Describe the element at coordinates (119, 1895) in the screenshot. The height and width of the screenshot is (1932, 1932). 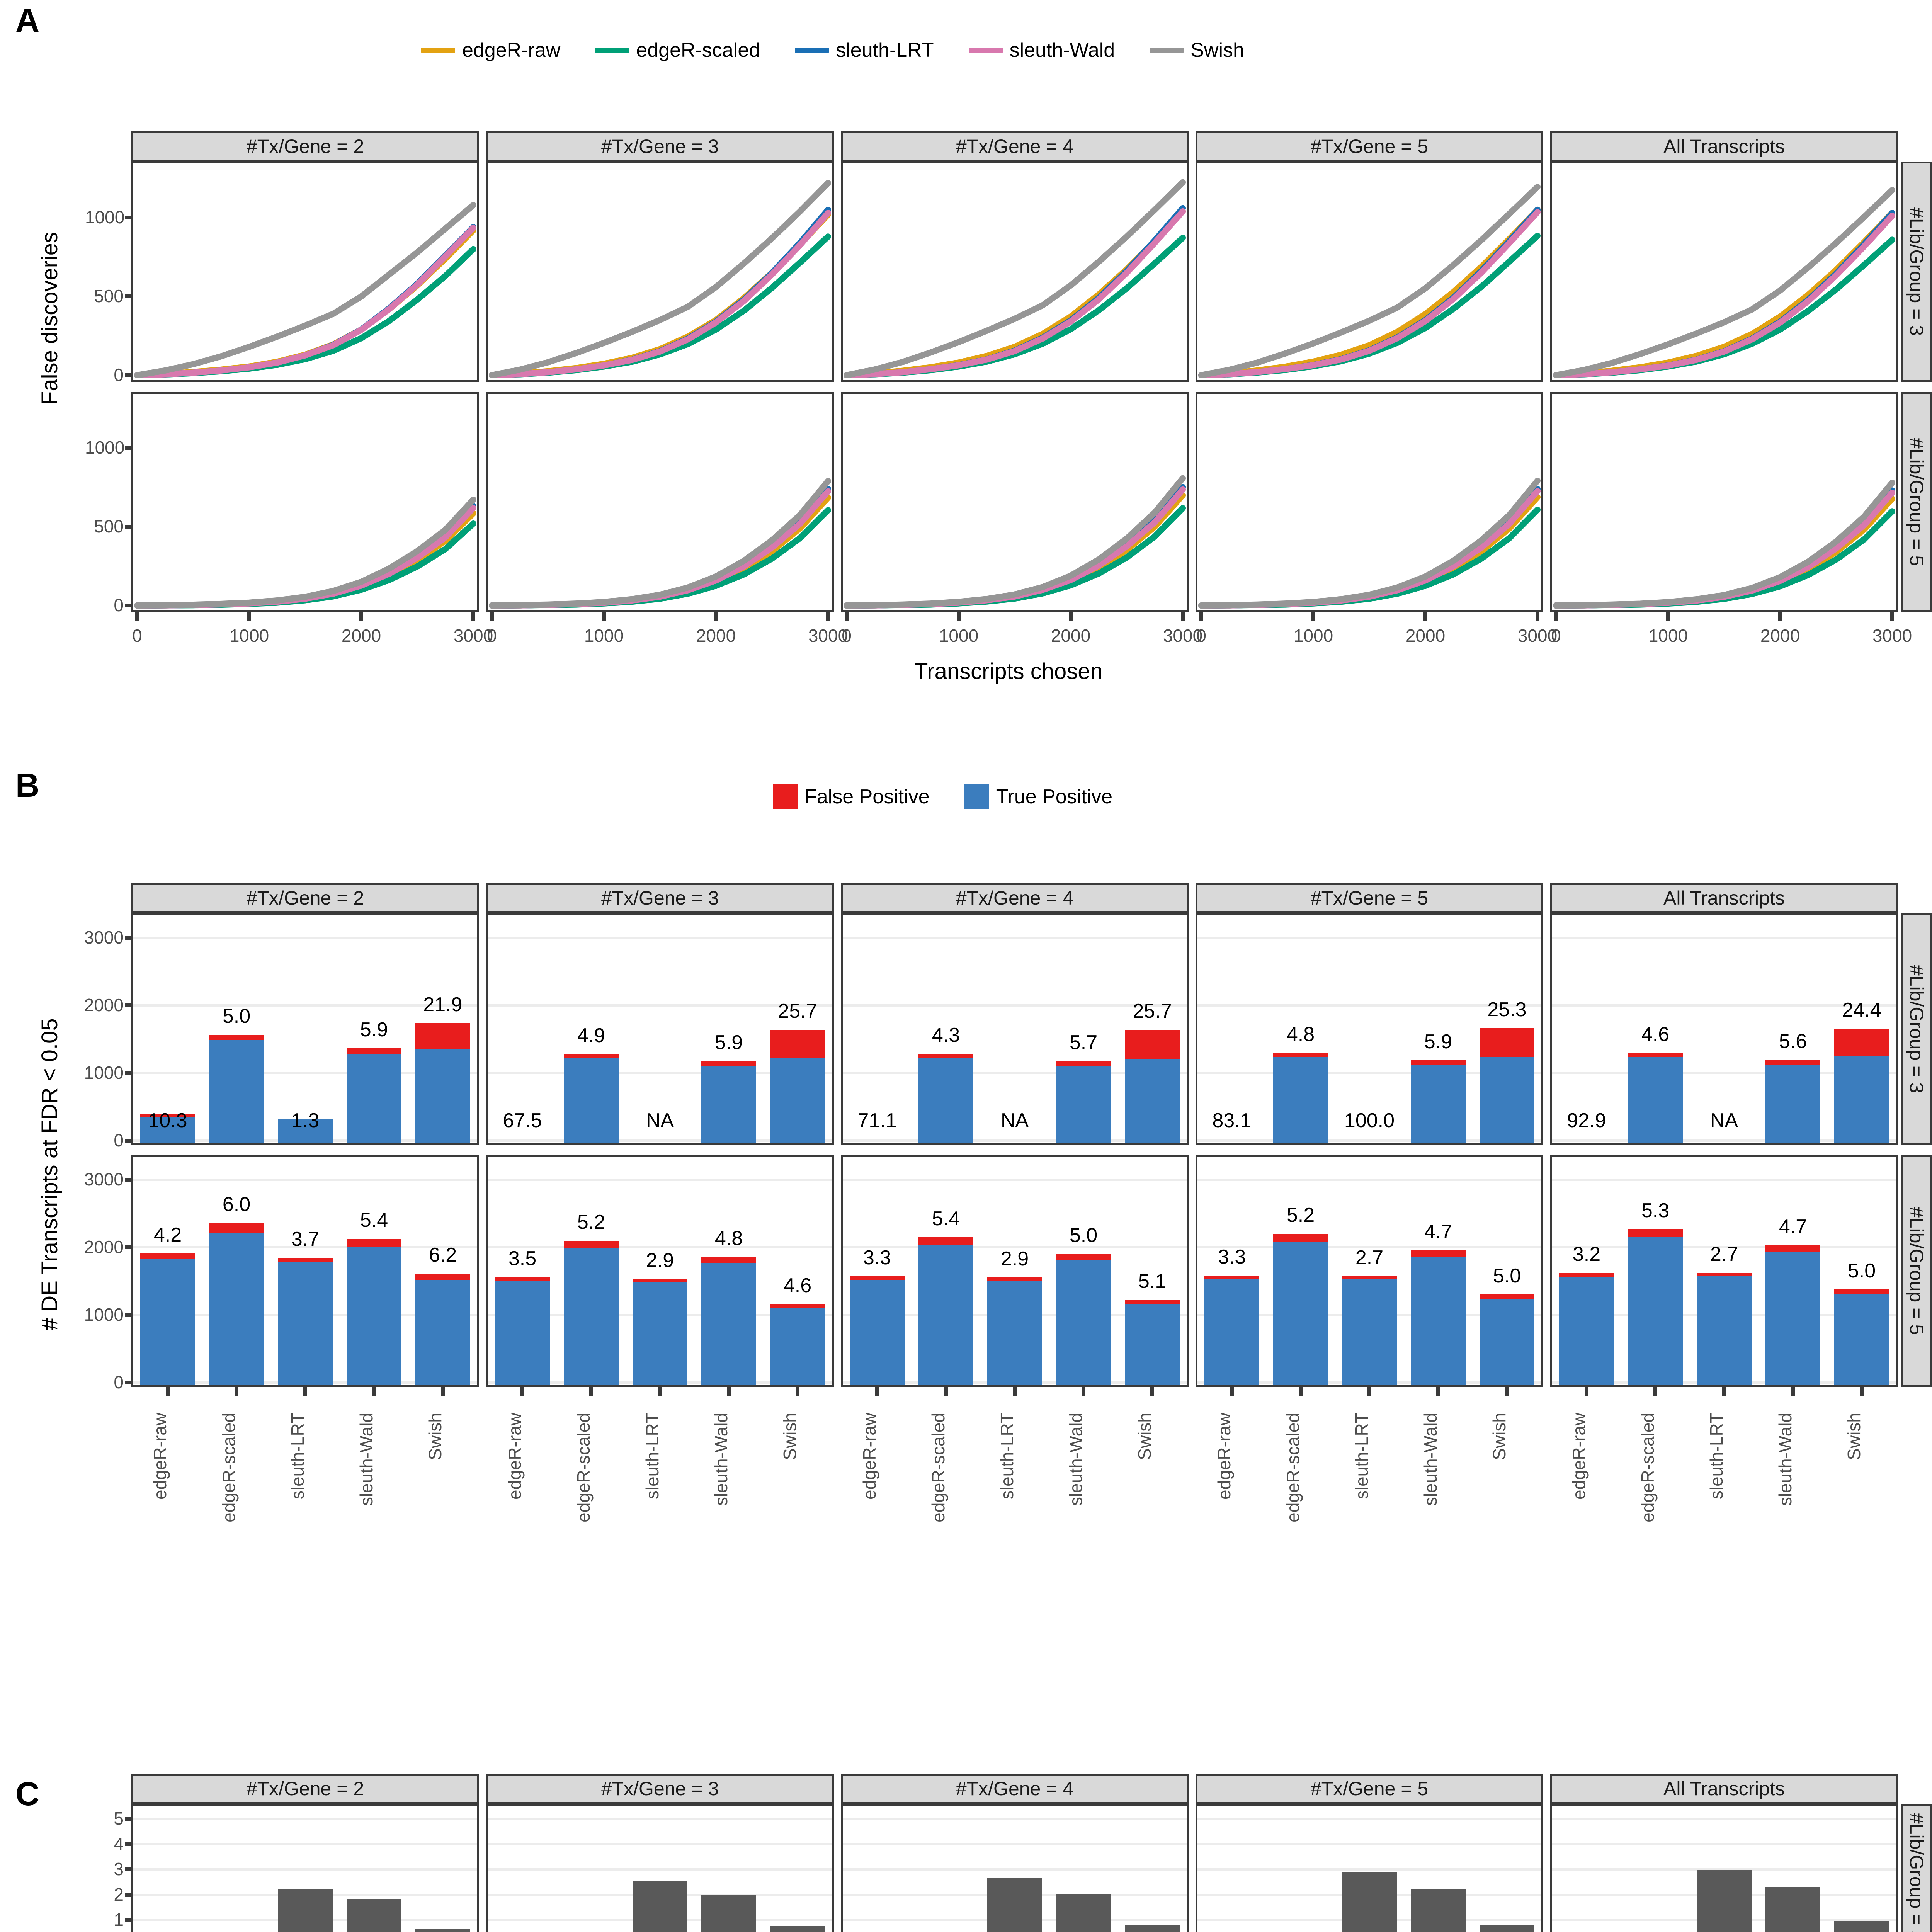
I see `panel-c-y-tick: 2` at that location.